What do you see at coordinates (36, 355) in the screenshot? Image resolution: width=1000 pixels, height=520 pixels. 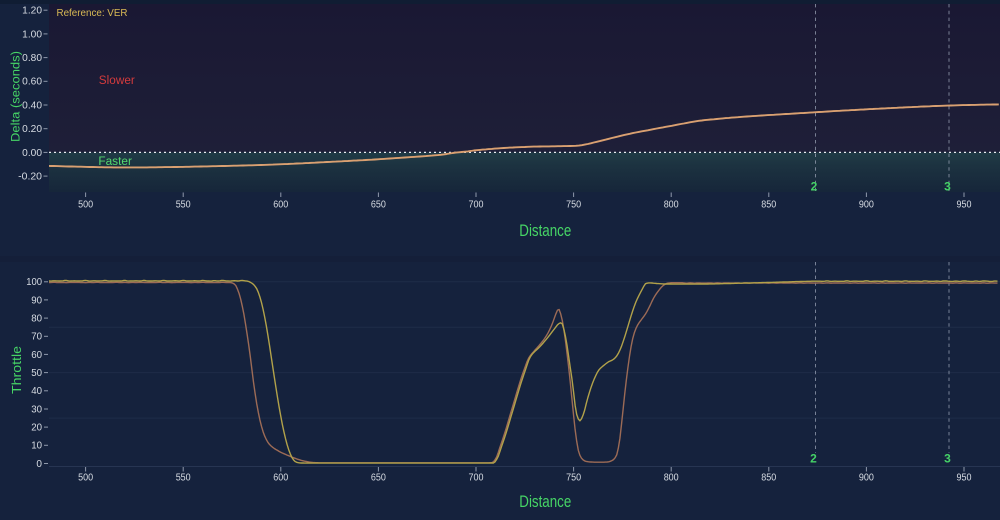 I see `svg-text: 60` at bounding box center [36, 355].